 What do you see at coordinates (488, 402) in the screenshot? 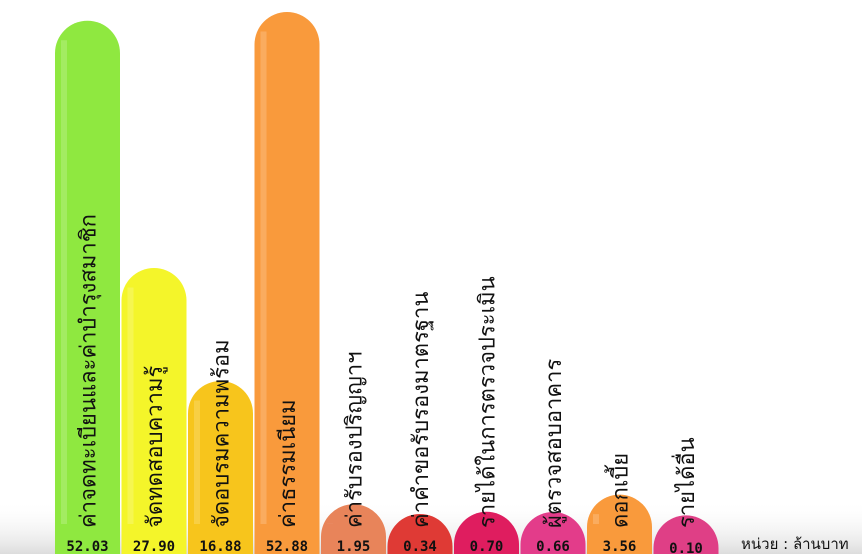
I see `category-label-7: รายได้ในการตรวจประเมิน` at bounding box center [488, 402].